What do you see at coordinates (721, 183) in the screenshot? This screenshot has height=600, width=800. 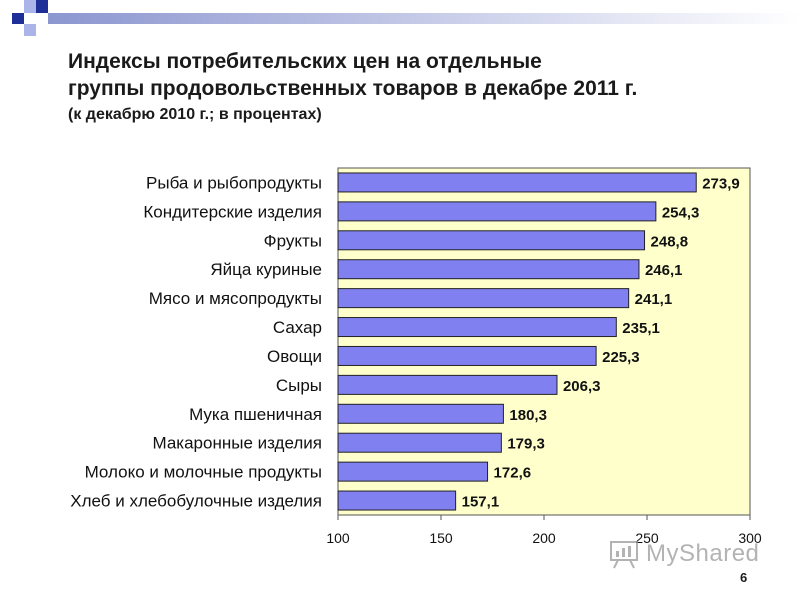 I see `data-label: 273,9` at bounding box center [721, 183].